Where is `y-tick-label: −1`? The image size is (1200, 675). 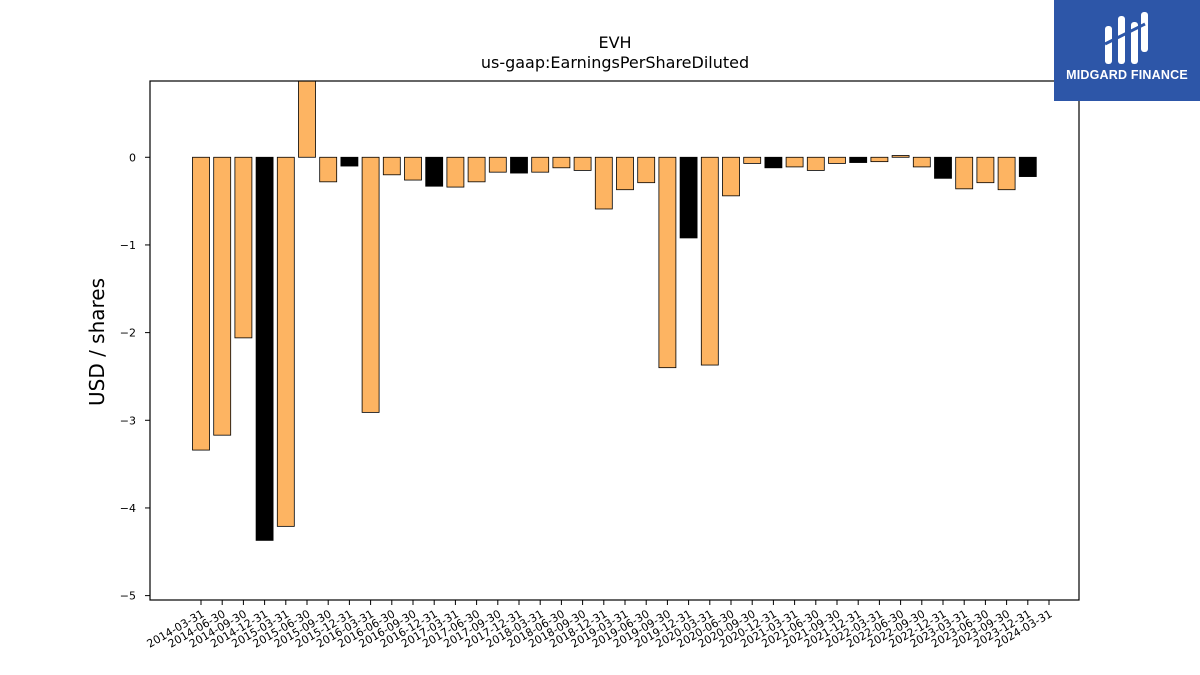
y-tick-label: −1 is located at coordinates (128, 245).